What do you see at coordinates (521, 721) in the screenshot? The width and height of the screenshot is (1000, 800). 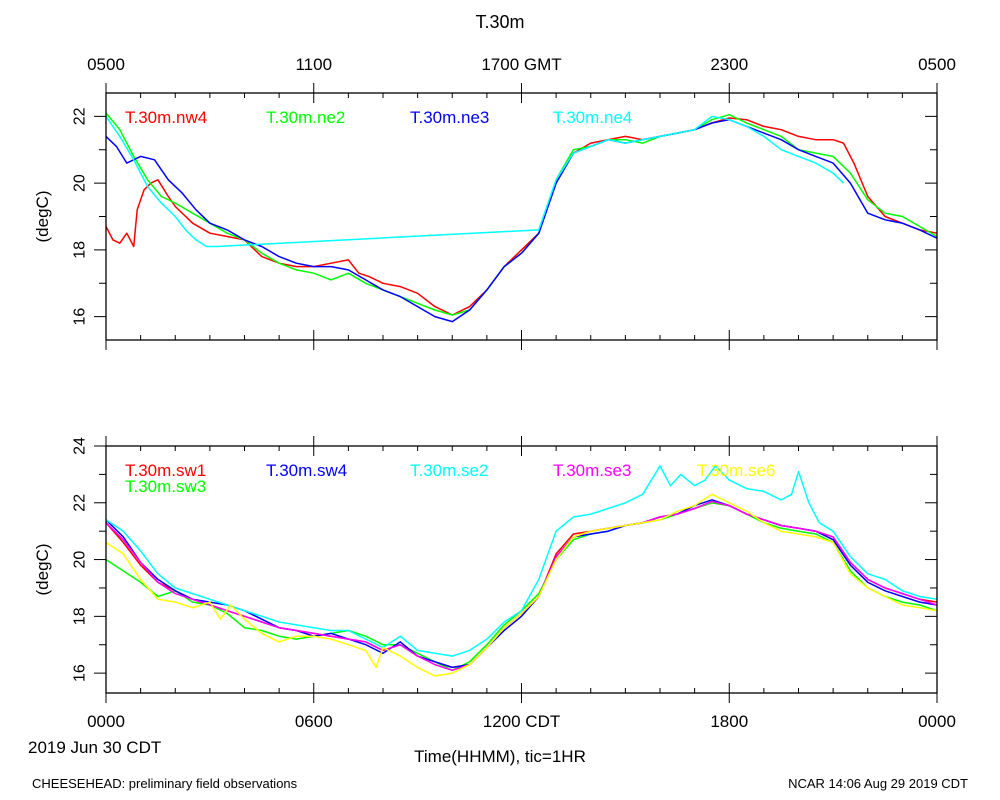 I see `bottom-axis-label: 1200 CDT` at bounding box center [521, 721].